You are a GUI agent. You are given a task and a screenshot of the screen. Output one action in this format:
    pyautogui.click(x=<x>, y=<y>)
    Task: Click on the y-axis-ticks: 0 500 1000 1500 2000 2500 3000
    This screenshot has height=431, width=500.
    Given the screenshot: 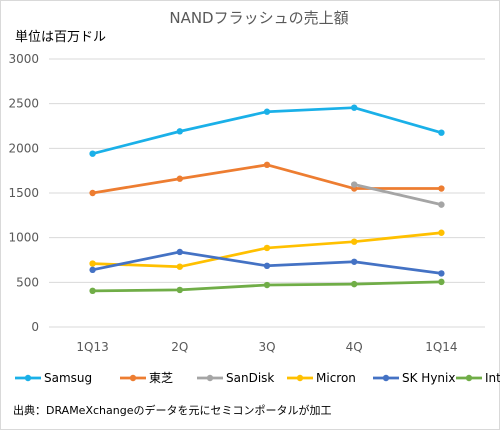 What is the action you would take?
    pyautogui.click(x=23, y=193)
    